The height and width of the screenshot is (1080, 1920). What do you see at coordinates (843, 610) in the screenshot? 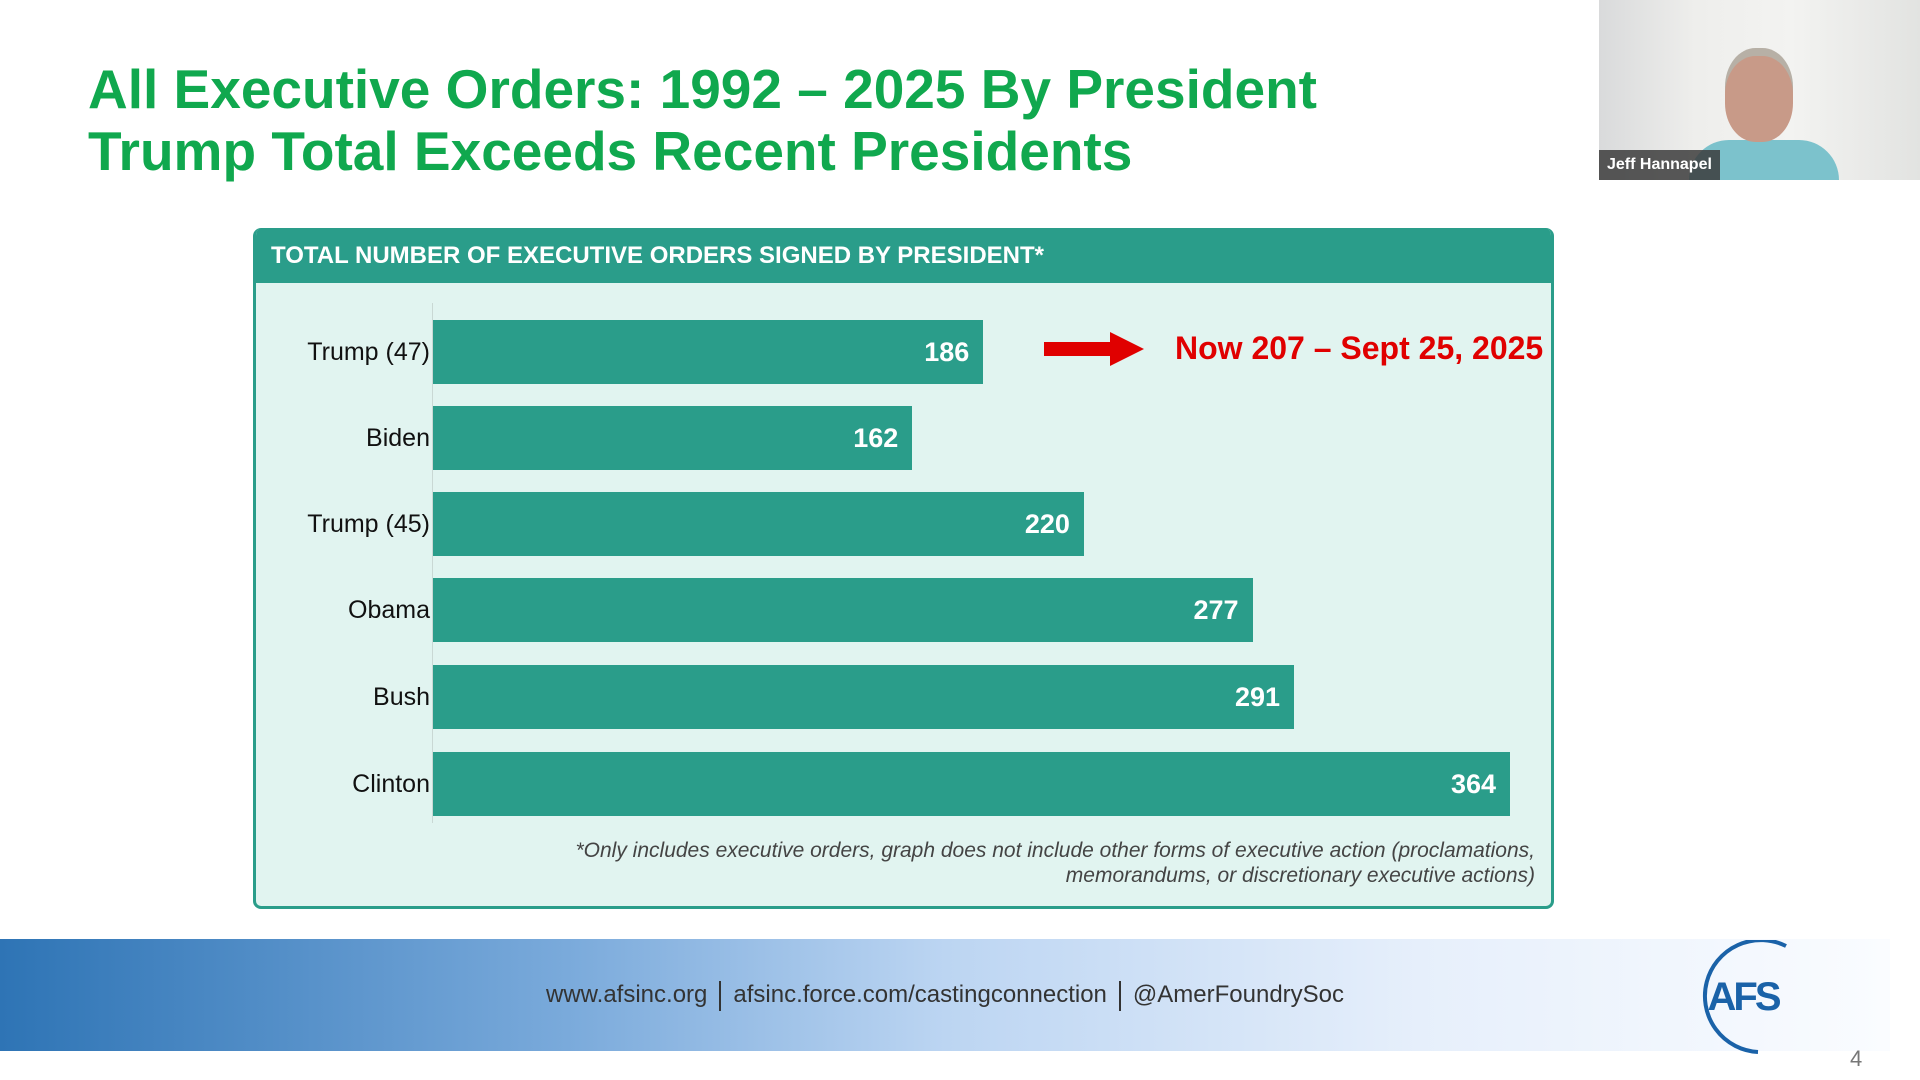
I see `bar: 277` at bounding box center [843, 610].